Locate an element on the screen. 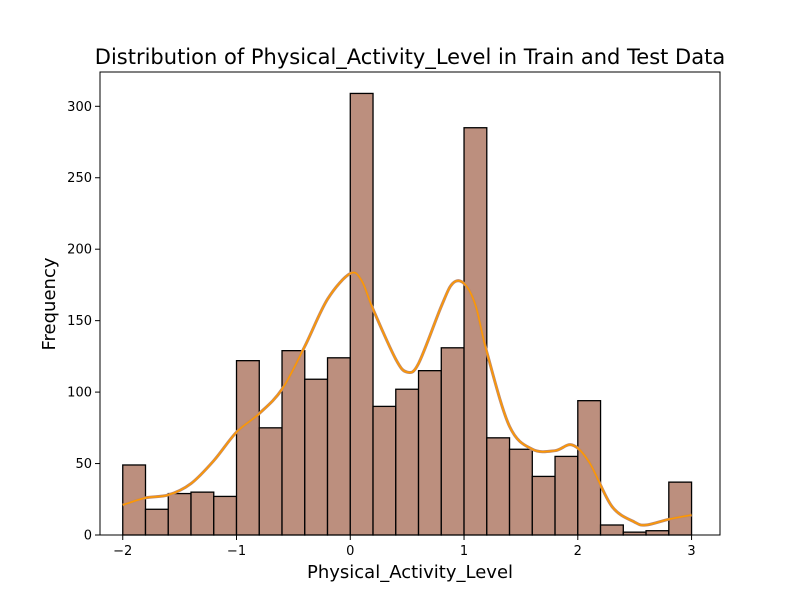 This screenshot has height=600, width=800. x-tick-label: 1 is located at coordinates (464, 551).